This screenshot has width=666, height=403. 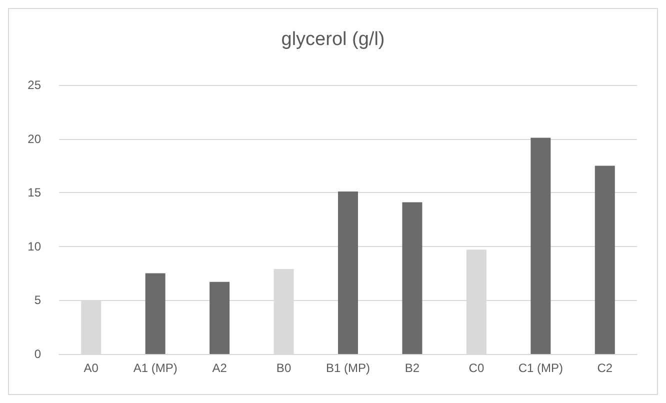 What do you see at coordinates (333, 39) in the screenshot?
I see `chart-title: glycerol (g/l)` at bounding box center [333, 39].